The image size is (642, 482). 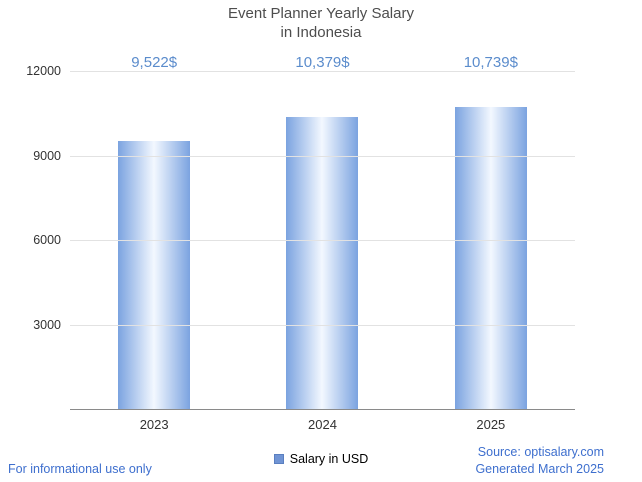 What do you see at coordinates (80, 469) in the screenshot?
I see `disclaimer-text: For informational use only` at bounding box center [80, 469].